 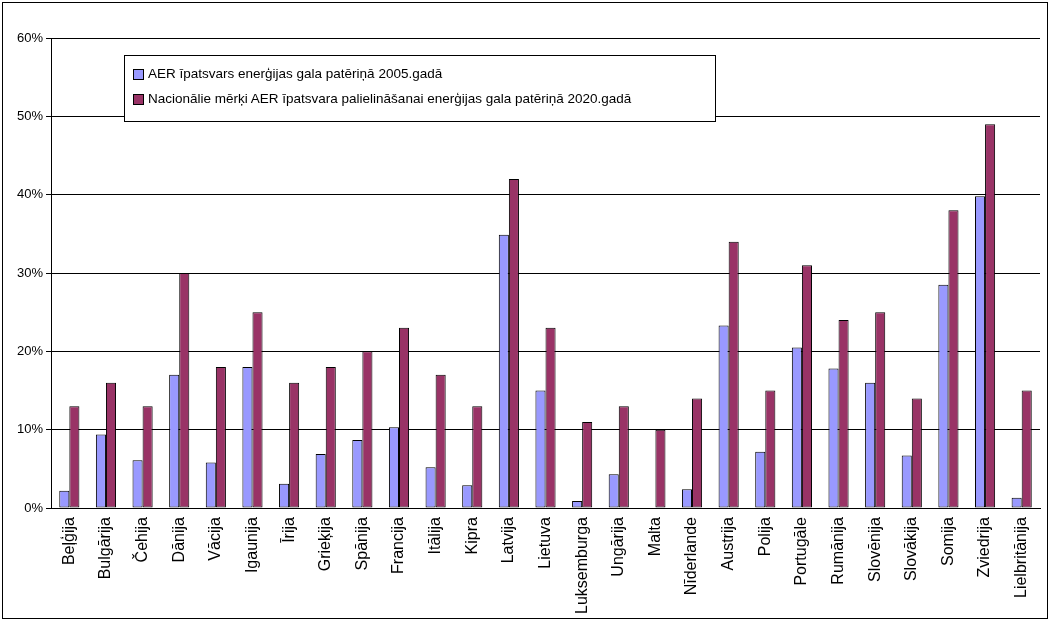 I want to click on x-tick-label: Itālija, so click(x=435, y=535).